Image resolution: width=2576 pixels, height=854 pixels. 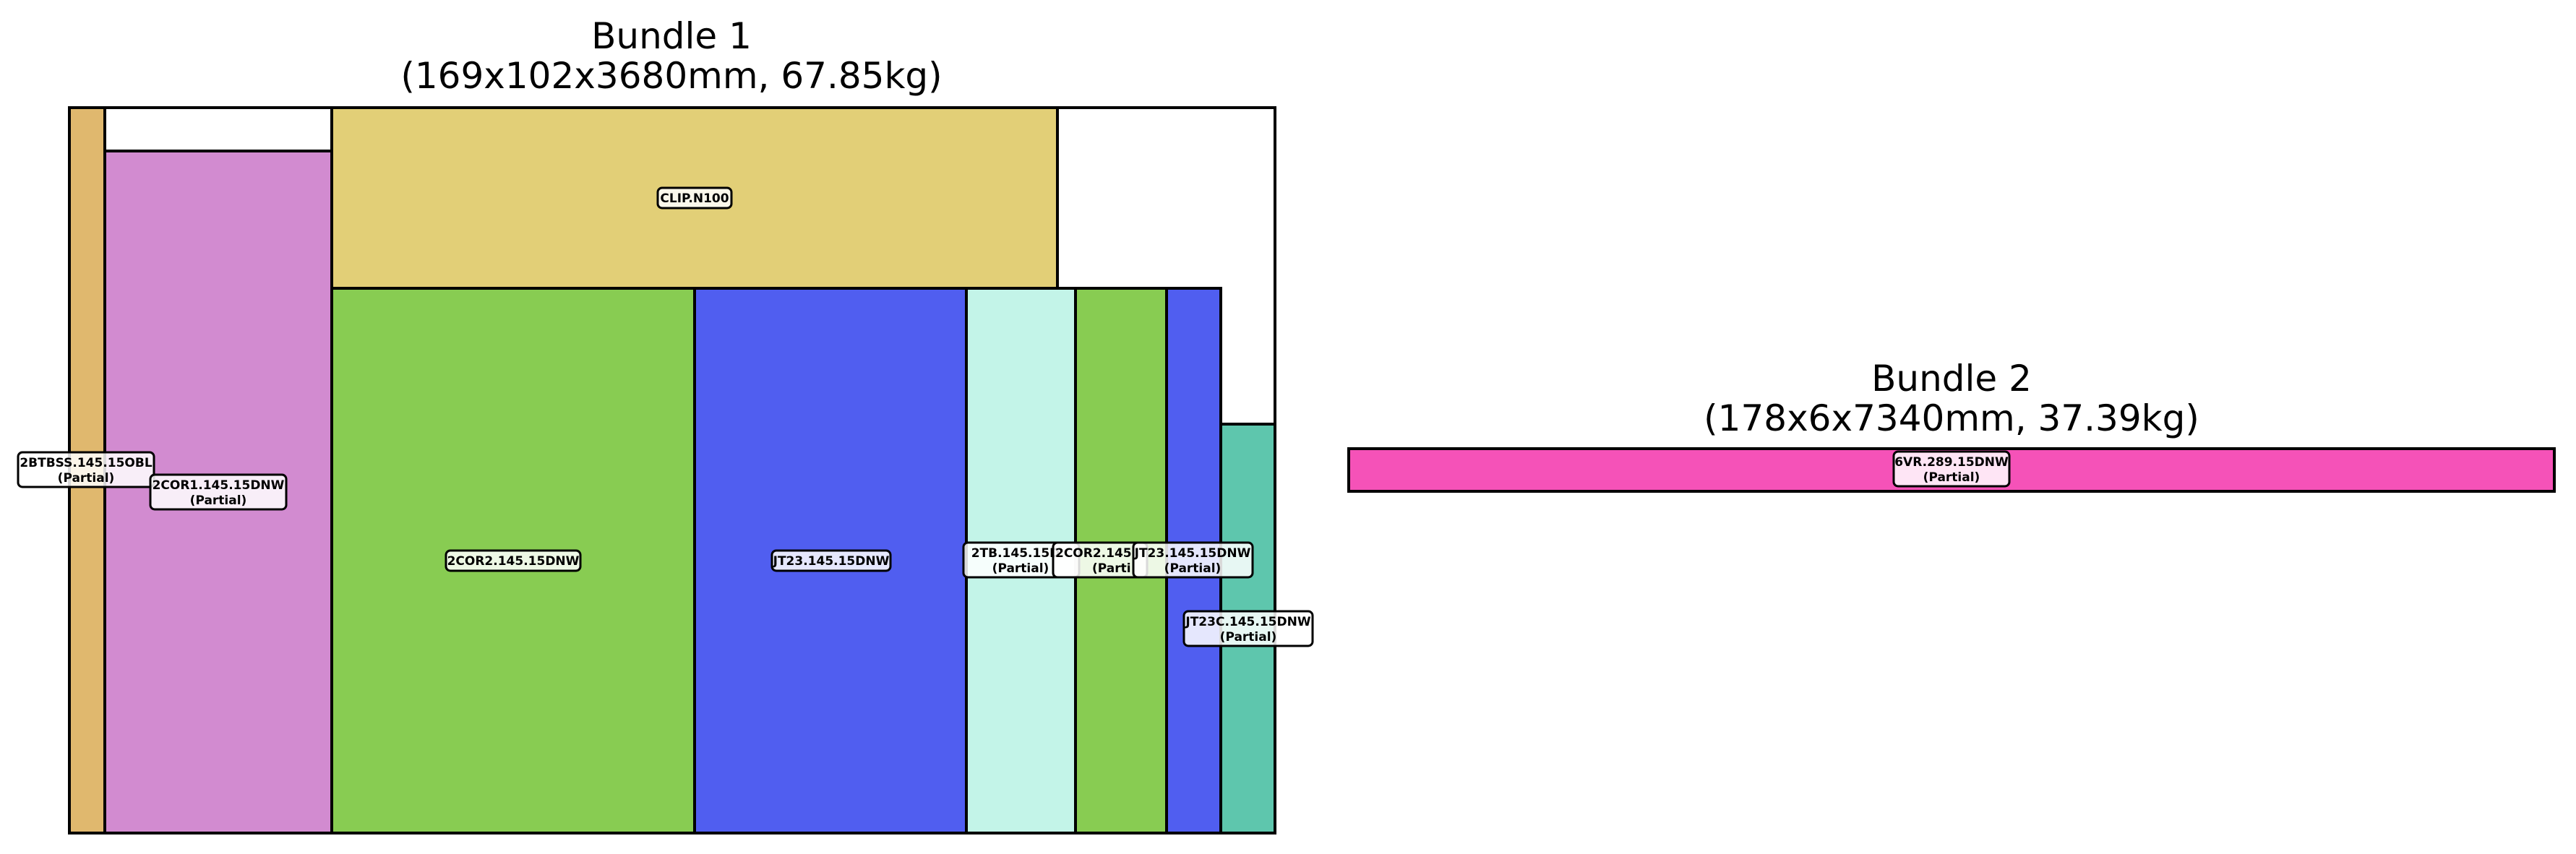 I want to click on svg-text: 2COR2.145, so click(x=1094, y=553).